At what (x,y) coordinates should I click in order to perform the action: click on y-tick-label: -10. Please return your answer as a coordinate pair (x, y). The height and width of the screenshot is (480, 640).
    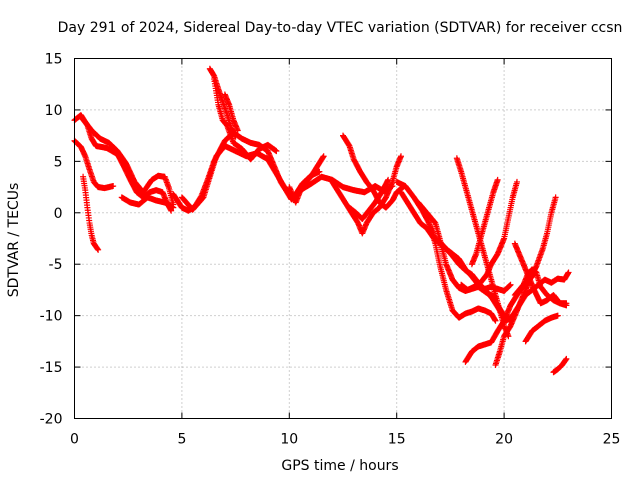
    Looking at the image, I should click on (51, 317).